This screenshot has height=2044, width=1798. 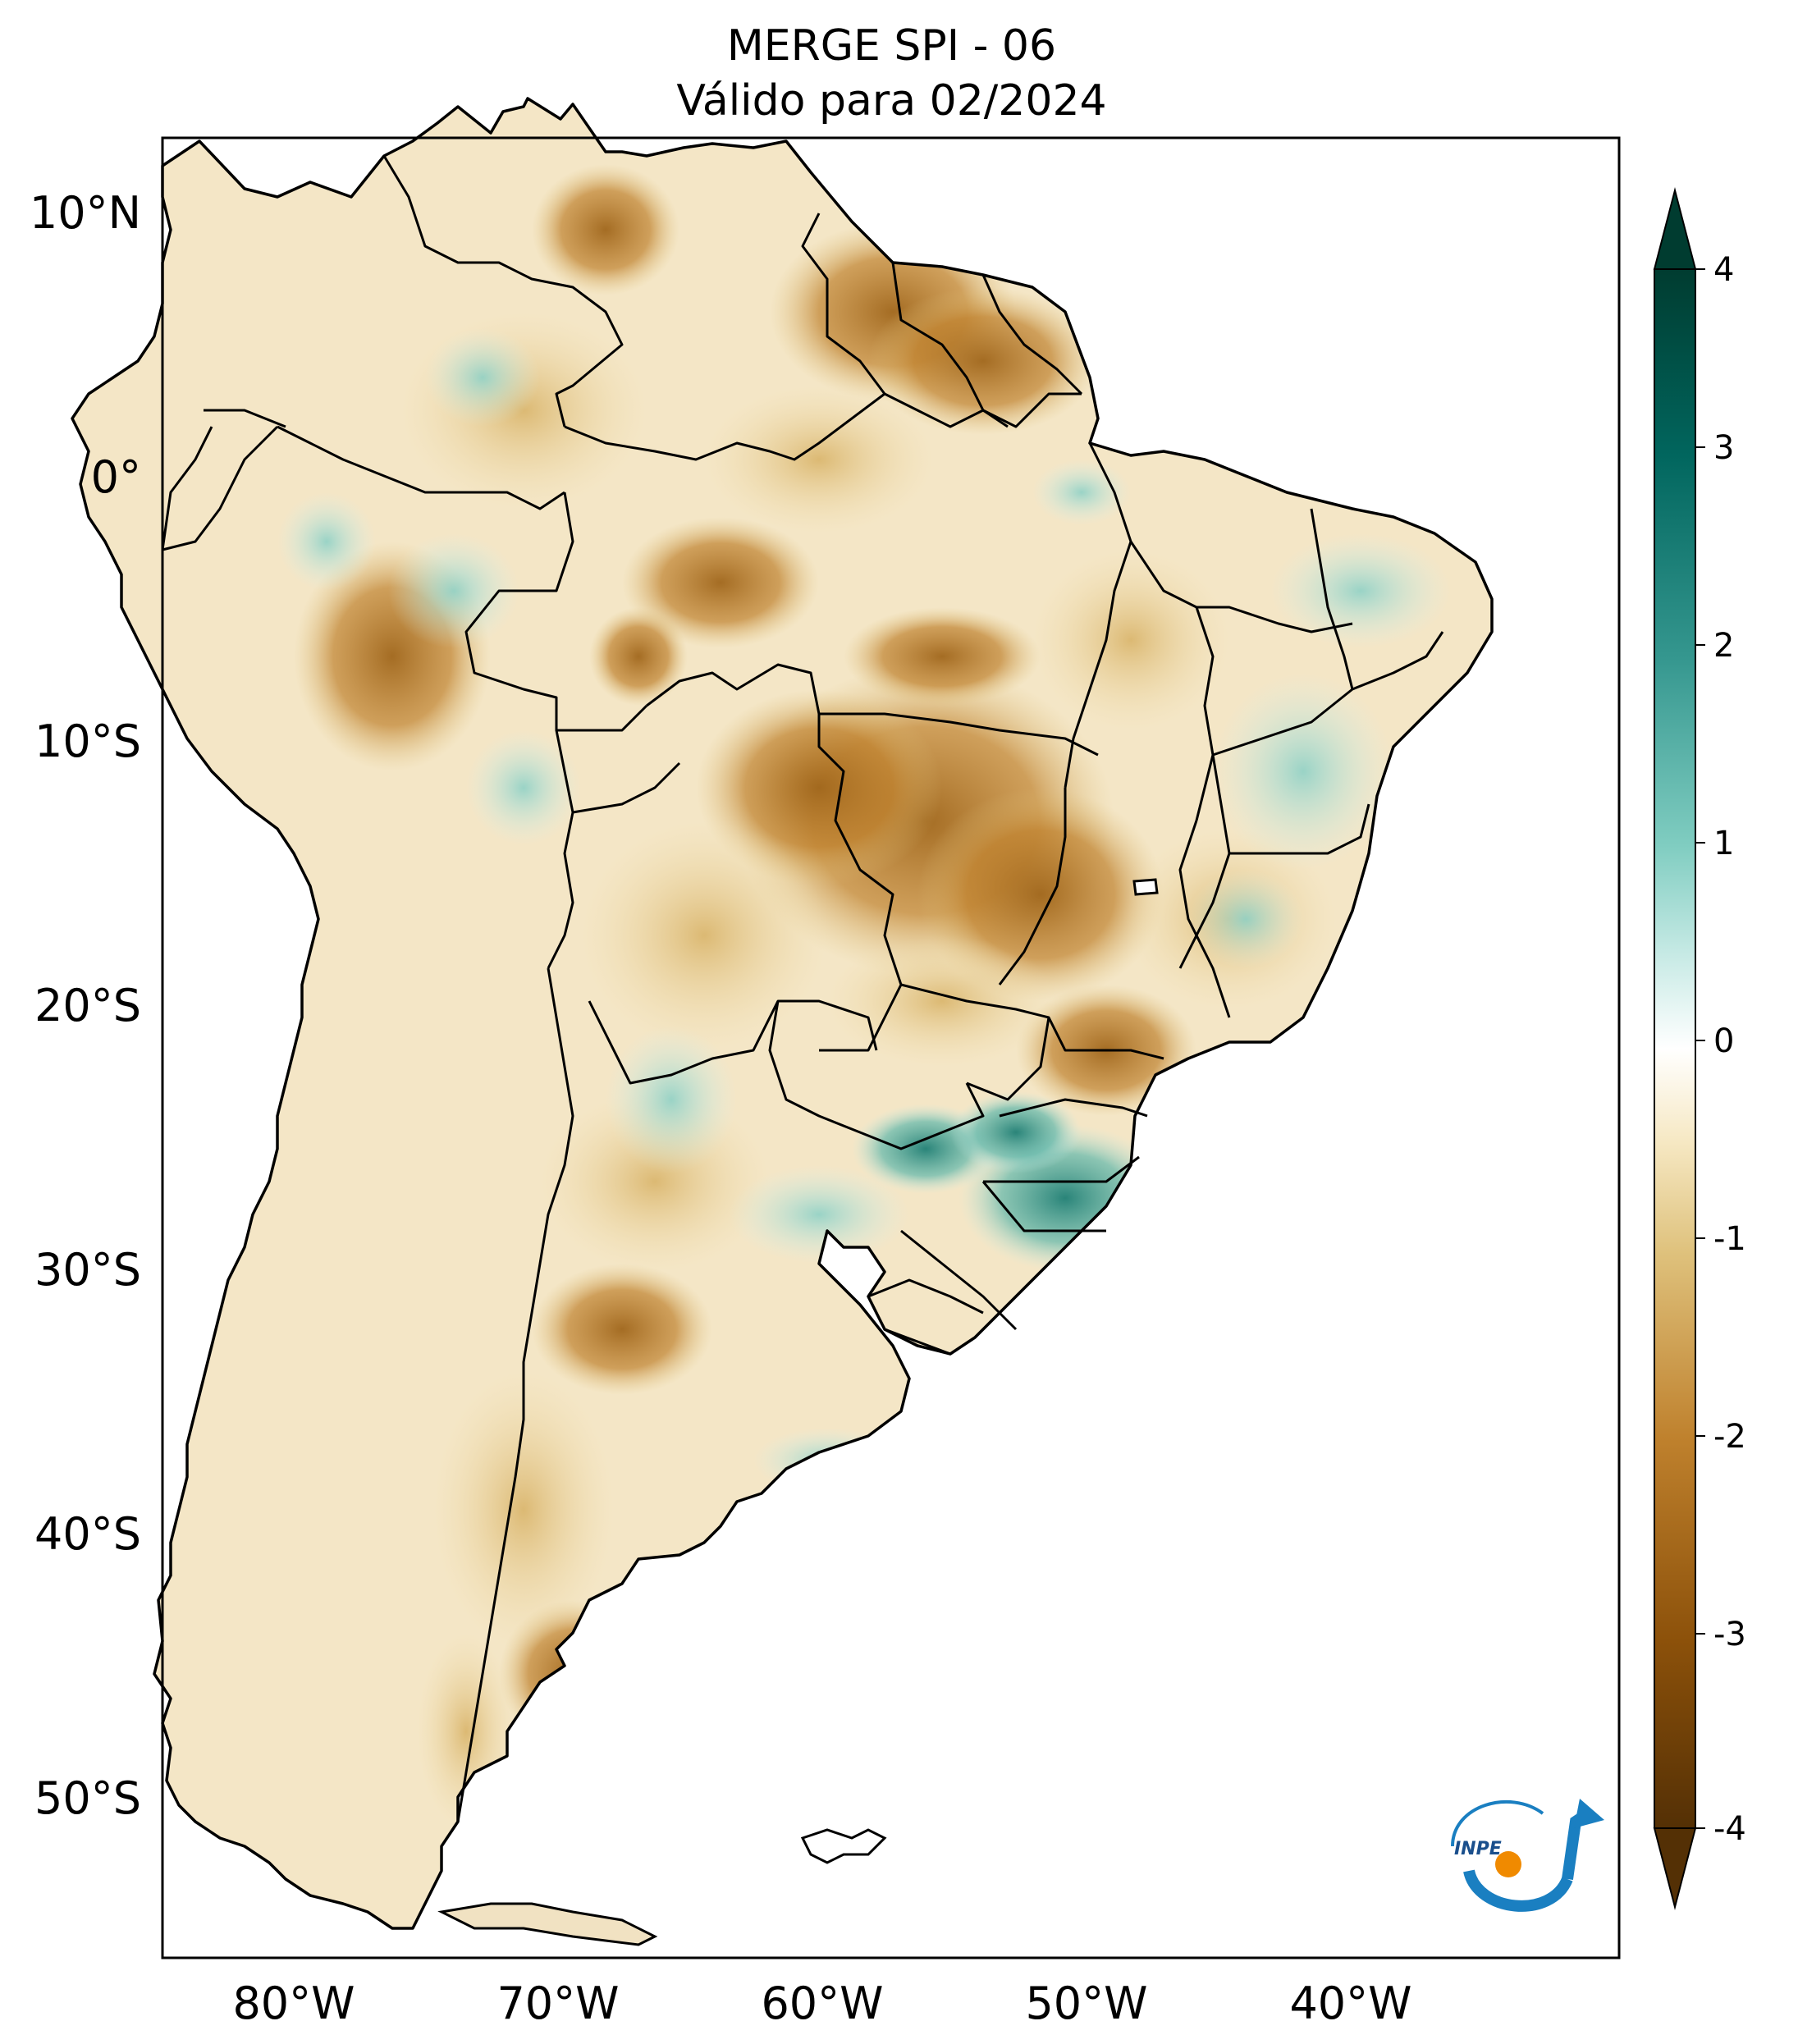 What do you see at coordinates (1675, 228) in the screenshot?
I see `colorbar-top-extend` at bounding box center [1675, 228].